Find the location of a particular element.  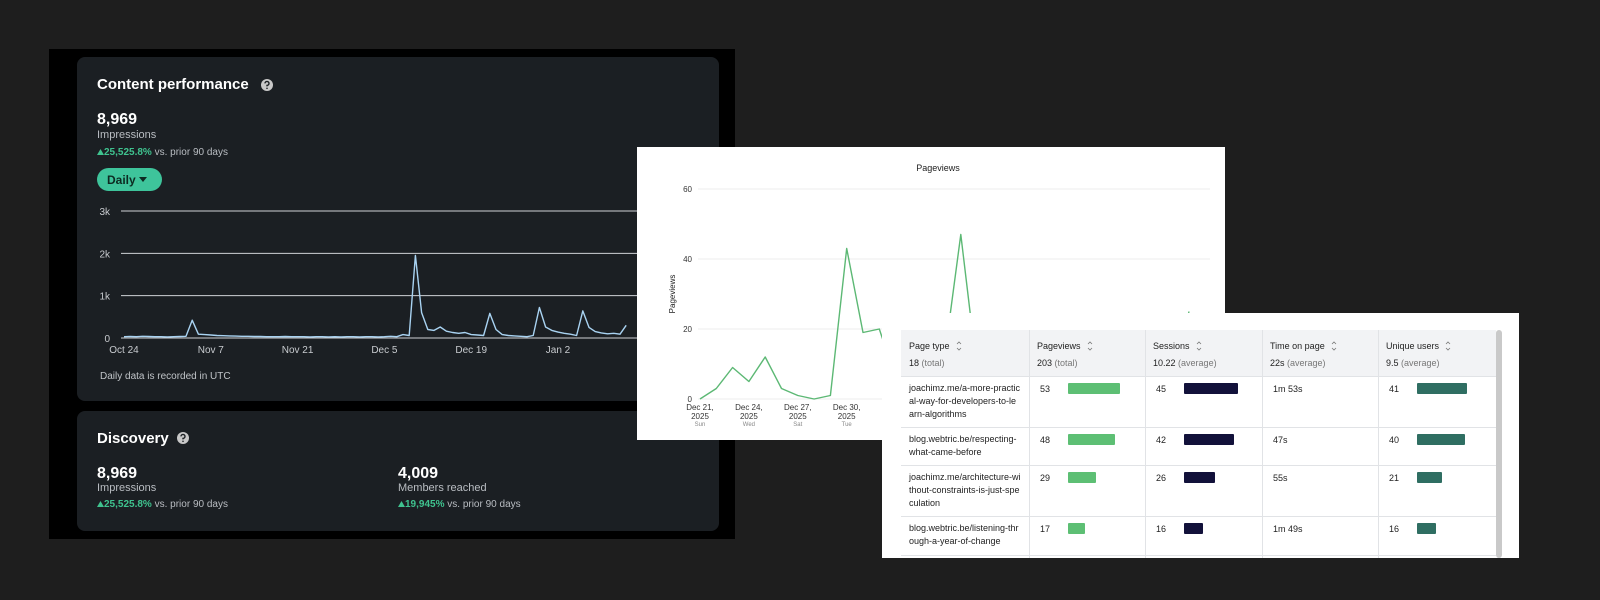

x-tick-weekday: Sat is located at coordinates (798, 425).